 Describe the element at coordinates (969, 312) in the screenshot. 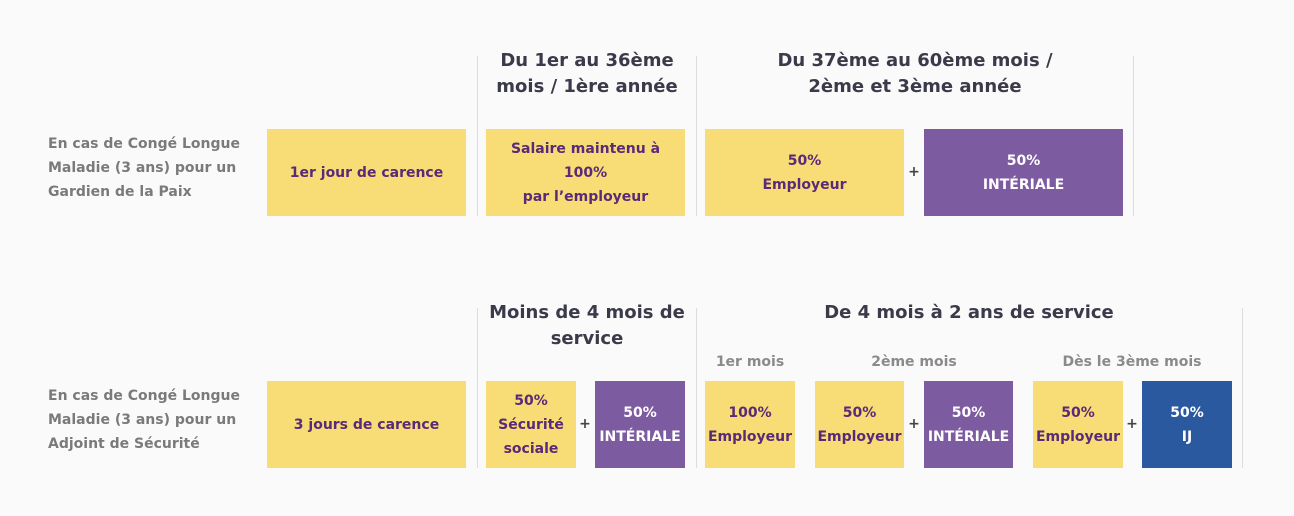

I see `header-4-mois-2-ans: De 4 mois à 2 ans de service` at that location.